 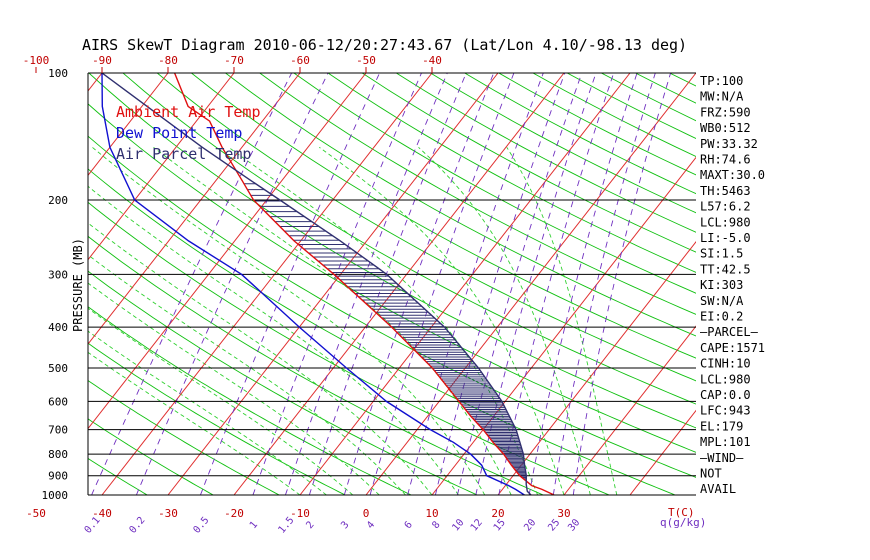 What do you see at coordinates (725, 112) in the screenshot?
I see `stat-item: FRZ:590` at bounding box center [725, 112].